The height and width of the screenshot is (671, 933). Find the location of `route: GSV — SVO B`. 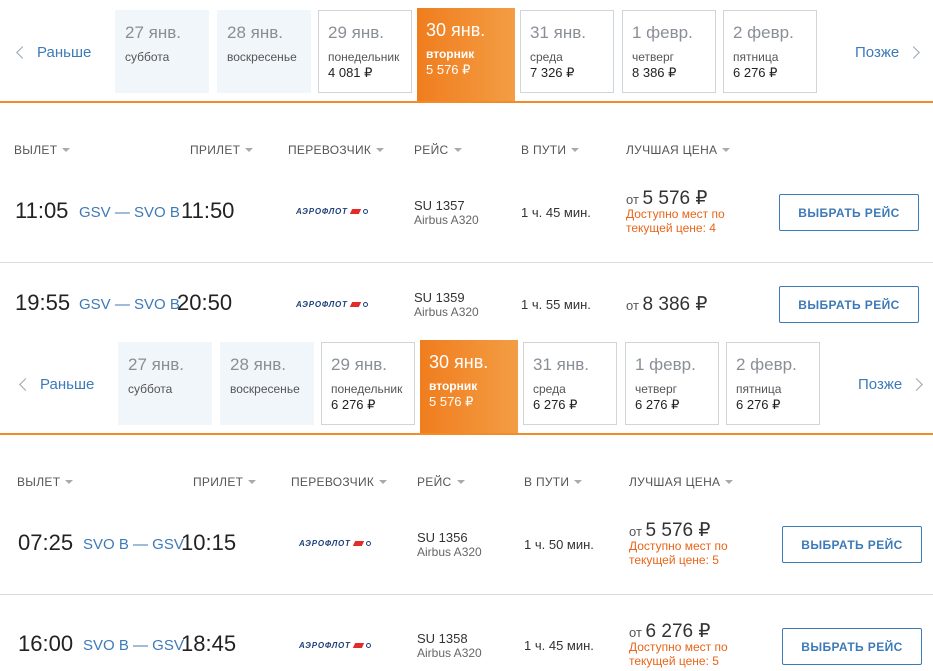

route: GSV — SVO B is located at coordinates (129, 212).